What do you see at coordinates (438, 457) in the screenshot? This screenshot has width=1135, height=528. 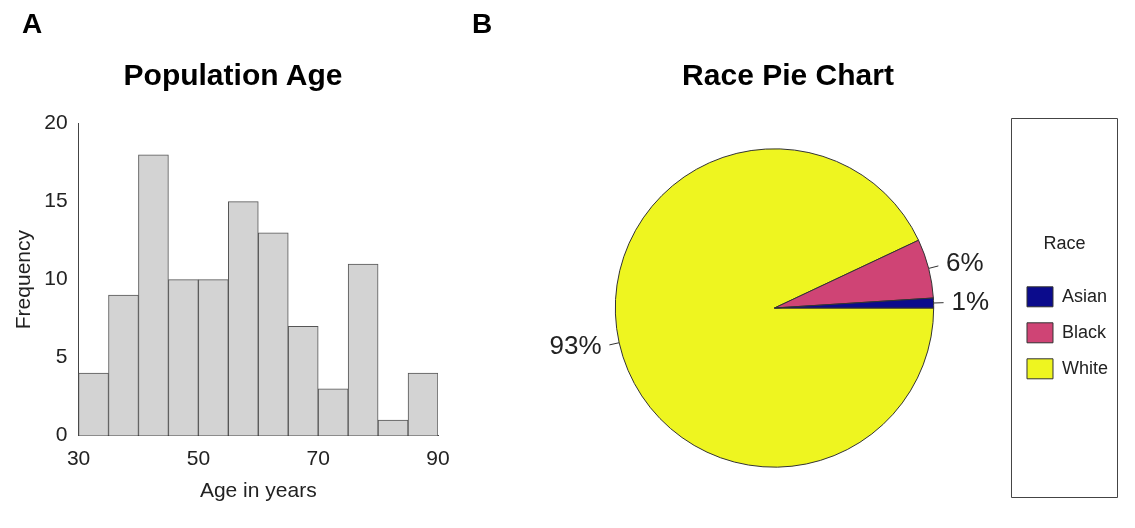 I see `x-tick-label: 90` at bounding box center [438, 457].